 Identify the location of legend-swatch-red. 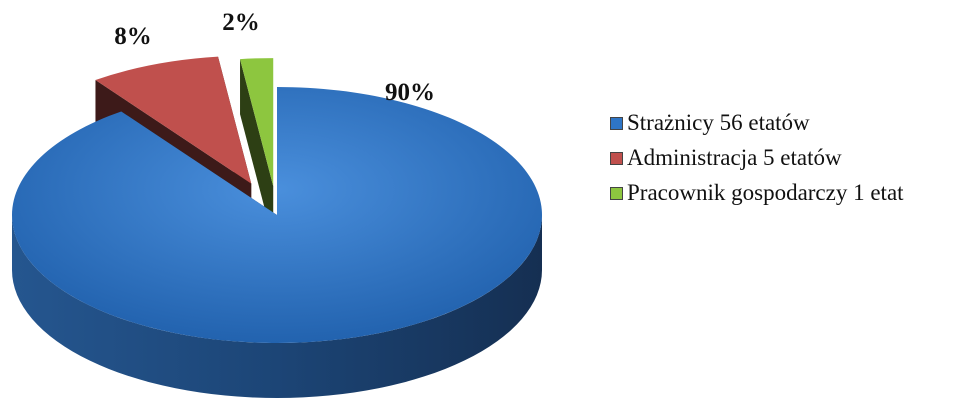
(616, 158).